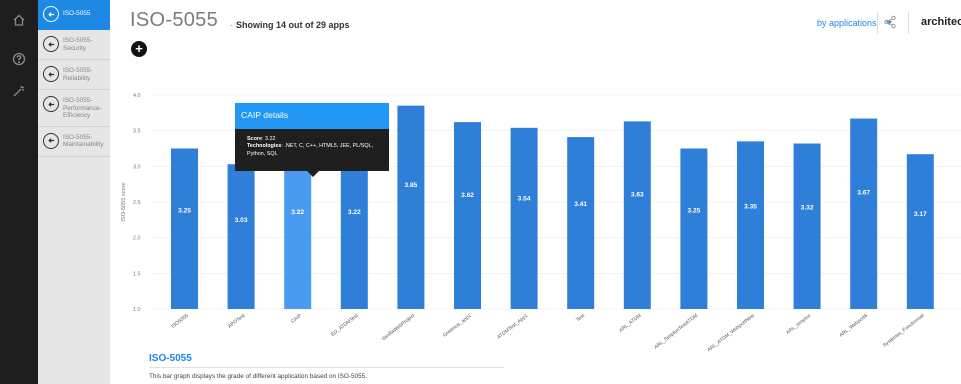 This screenshot has width=961, height=384. I want to click on y-tick-label: 2.5, so click(137, 203).